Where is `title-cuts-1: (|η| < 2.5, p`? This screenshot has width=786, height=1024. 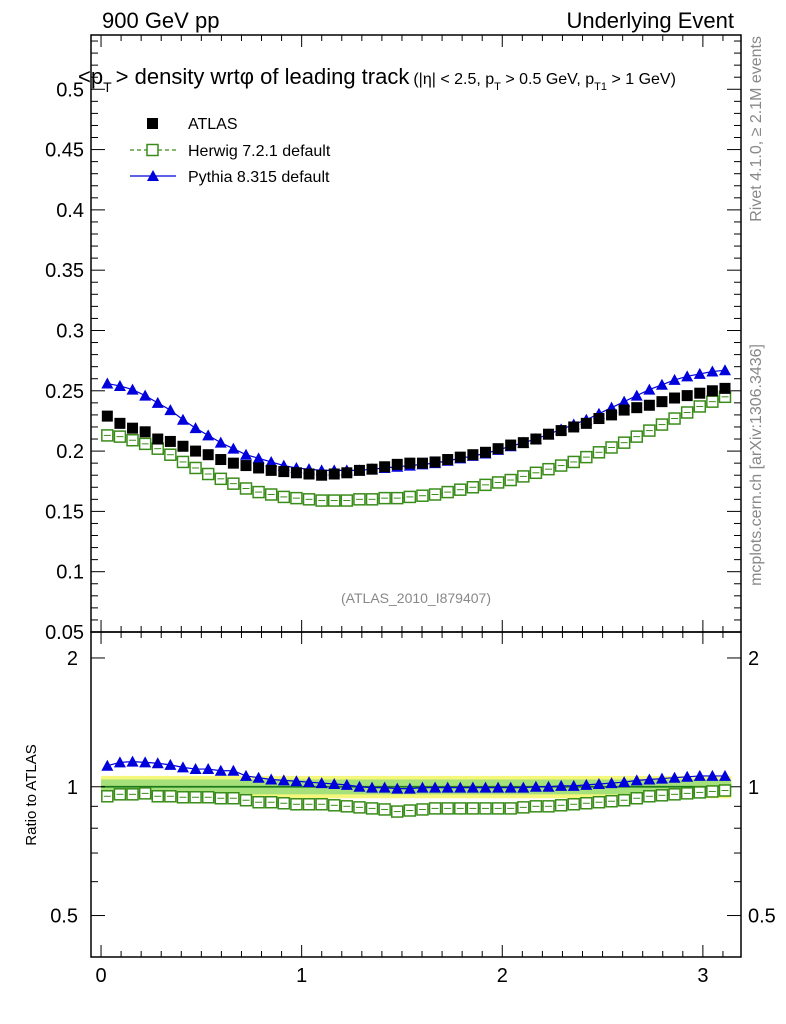 title-cuts-1: (|η| < 2.5, p is located at coordinates (453, 79).